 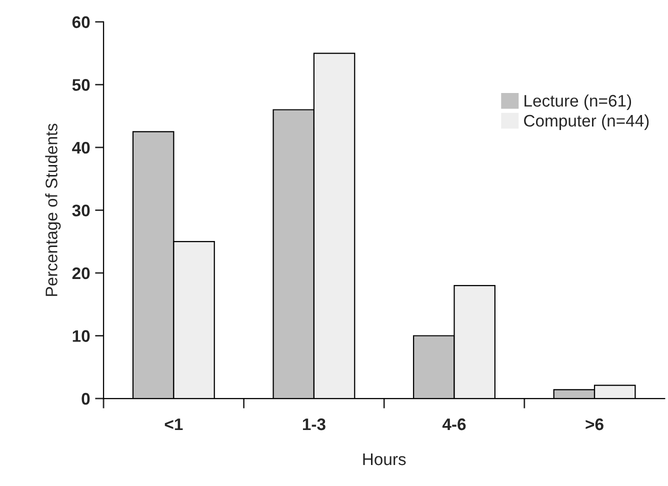 What do you see at coordinates (586, 122) in the screenshot?
I see `legend-label: Computer (n=44)` at bounding box center [586, 122].